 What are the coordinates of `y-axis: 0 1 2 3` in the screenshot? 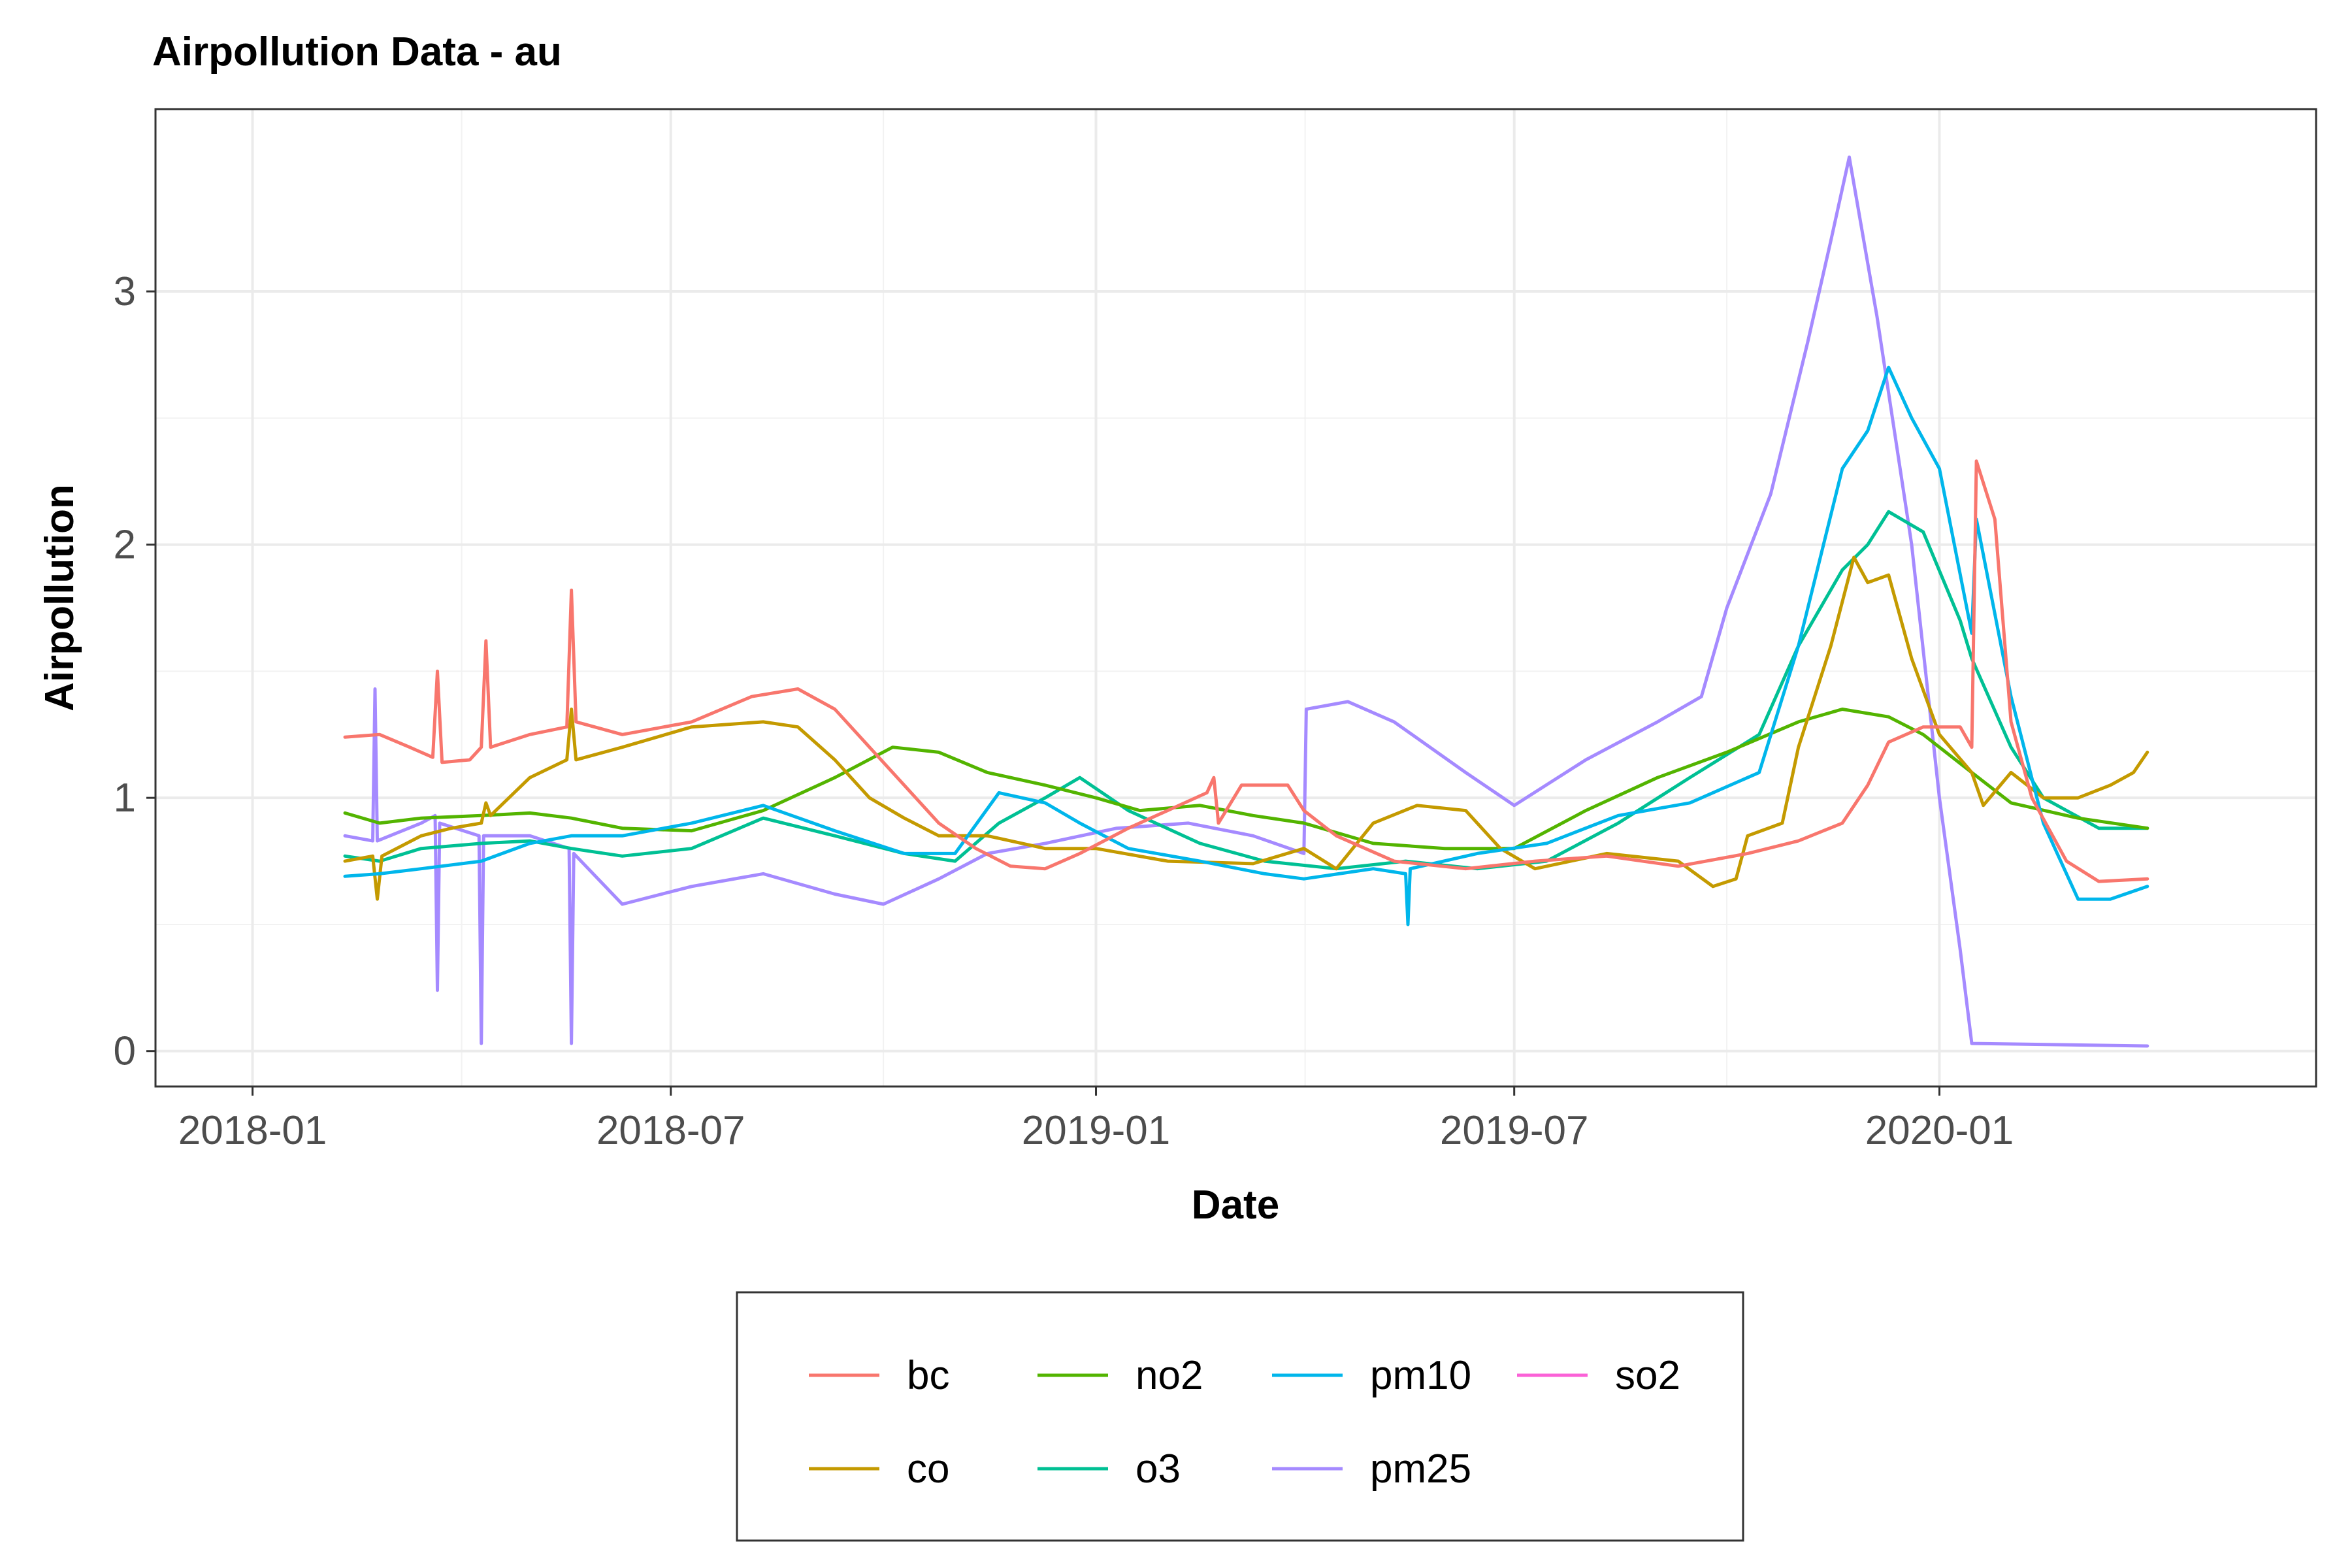 It's located at (134, 671).